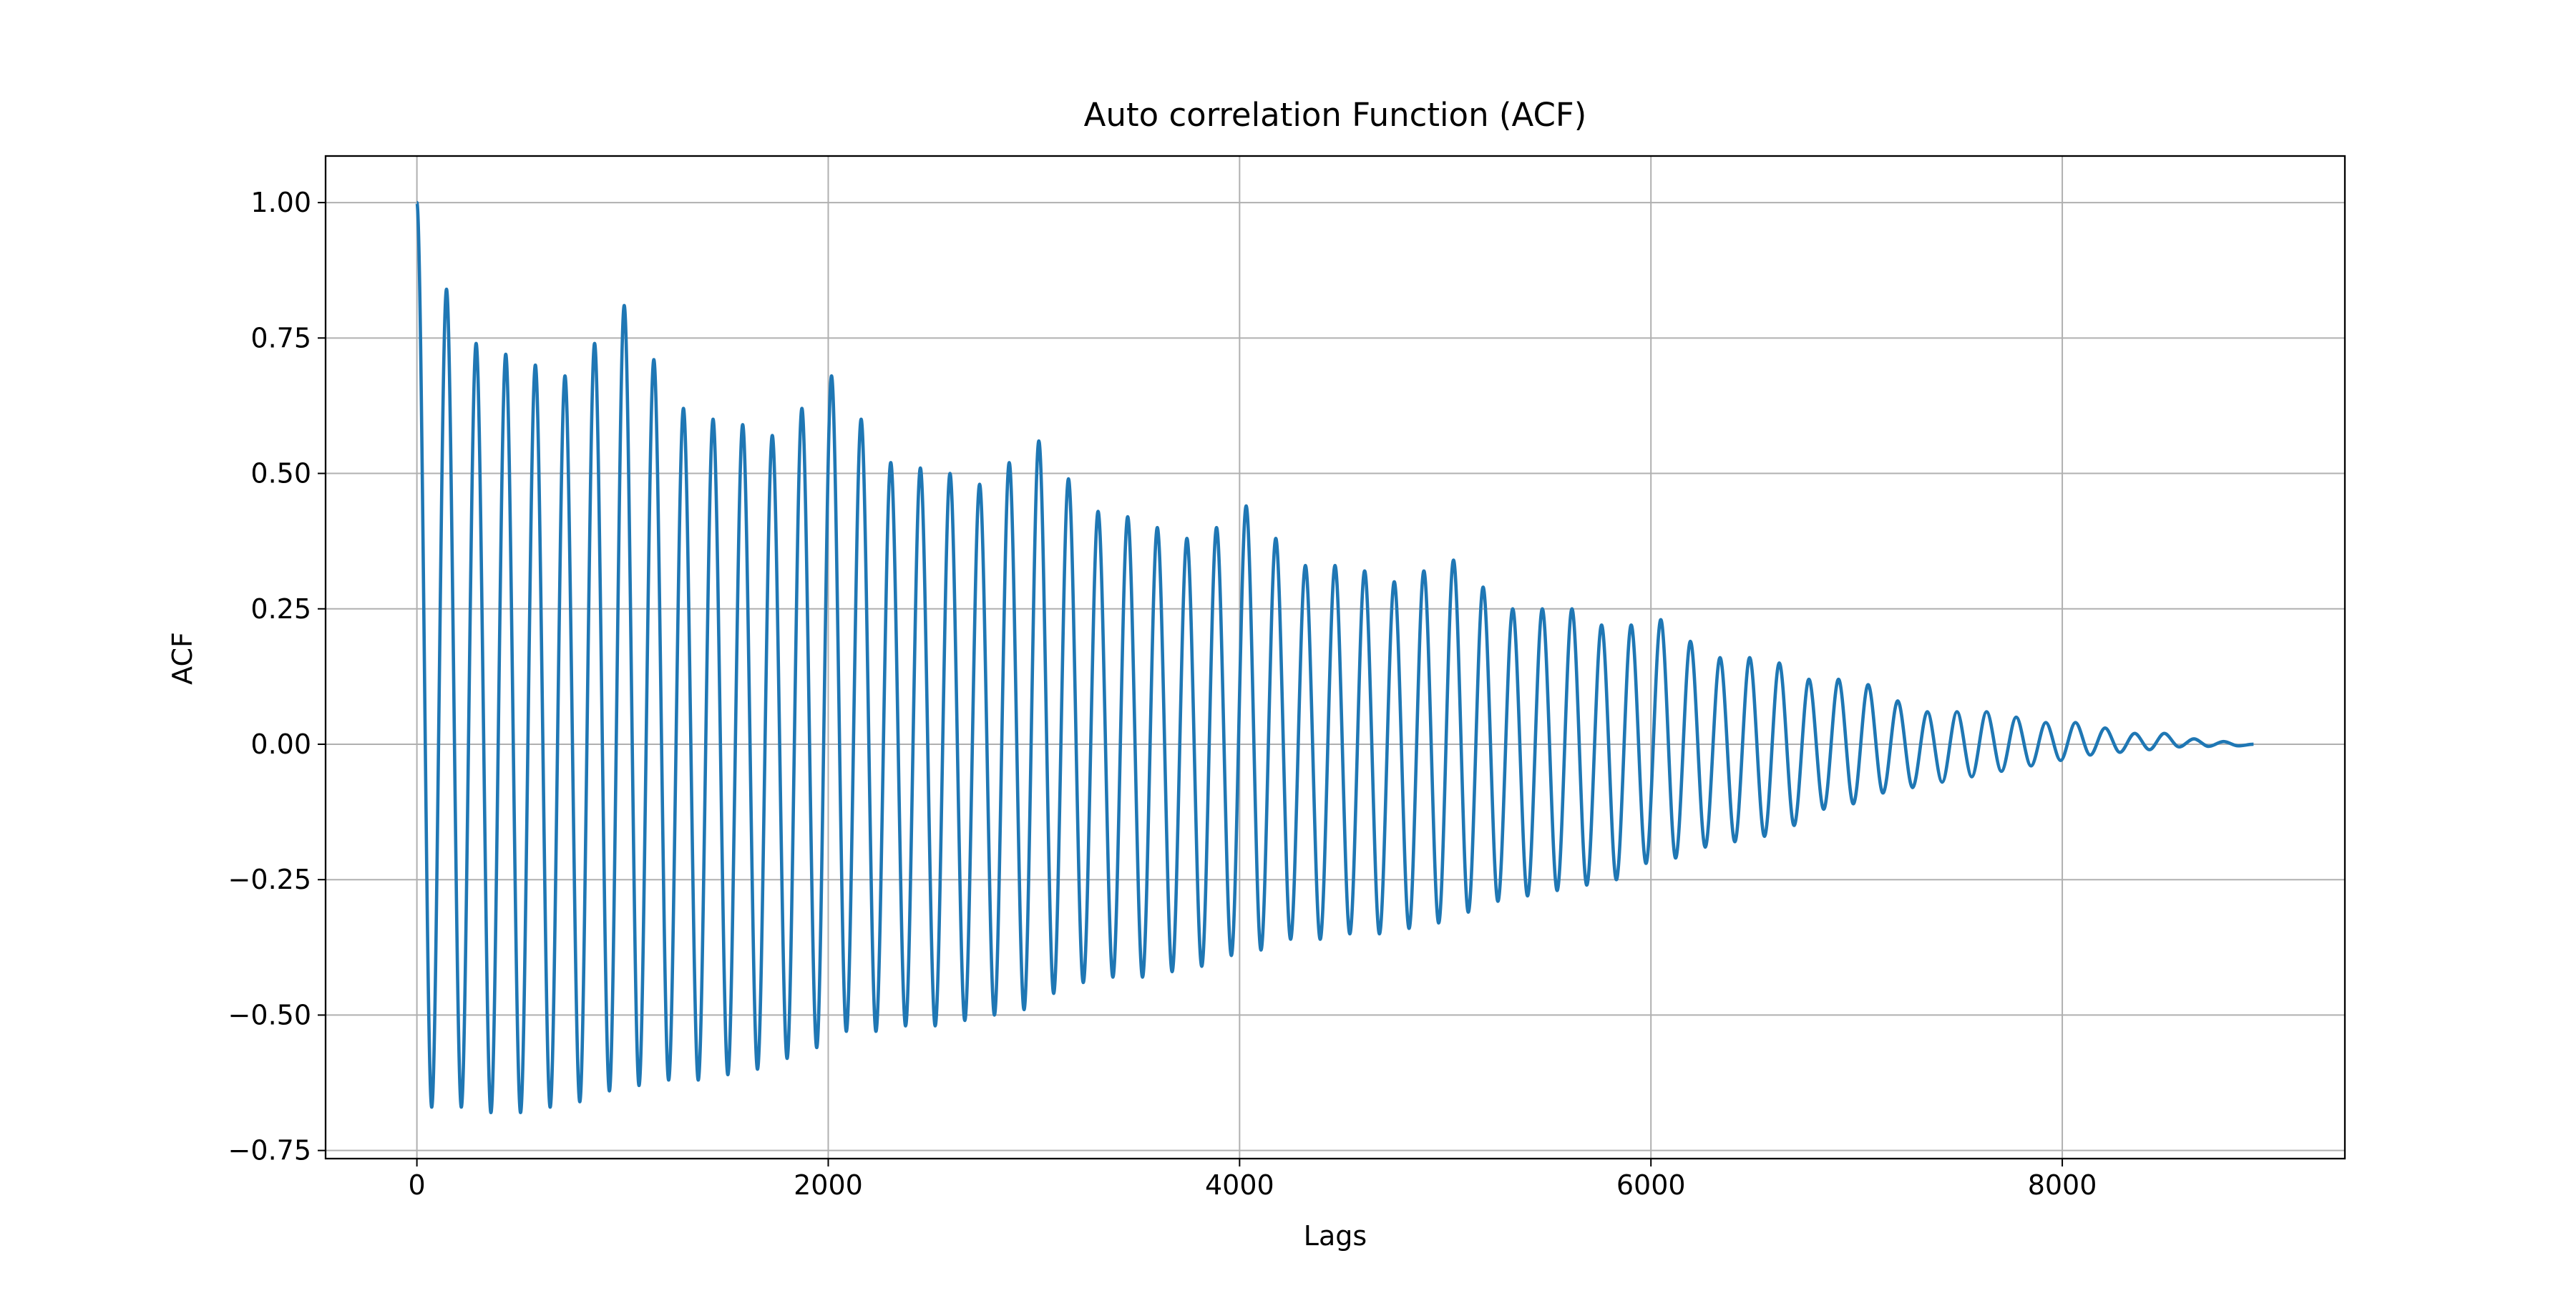 This screenshot has width=2576, height=1291. Describe the element at coordinates (2062, 1185) in the screenshot. I see `x-tick-label: 8000` at that location.